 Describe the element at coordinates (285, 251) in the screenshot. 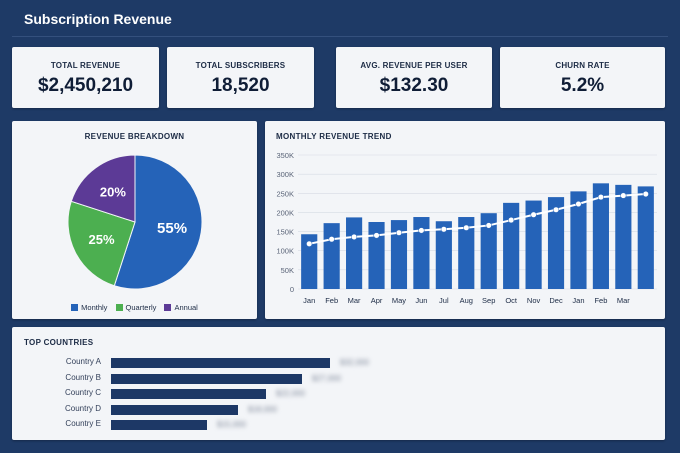

I see `y-tick-label: 100K` at that location.